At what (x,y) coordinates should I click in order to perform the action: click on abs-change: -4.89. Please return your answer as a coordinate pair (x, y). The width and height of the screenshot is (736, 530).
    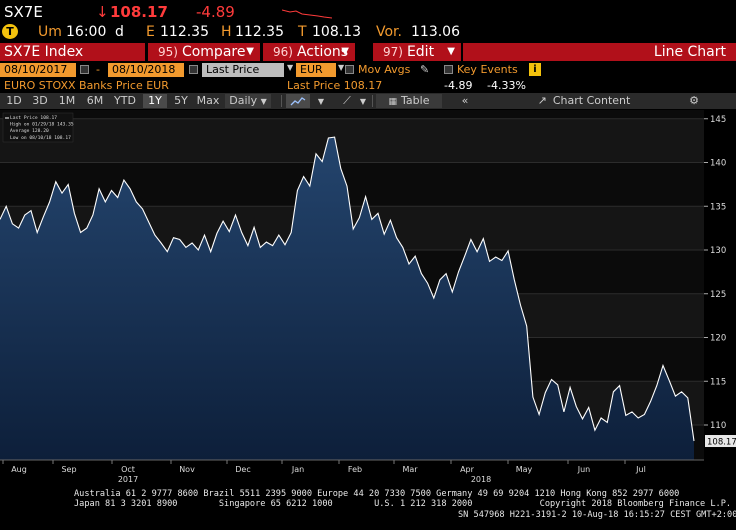
    Looking at the image, I should click on (458, 85).